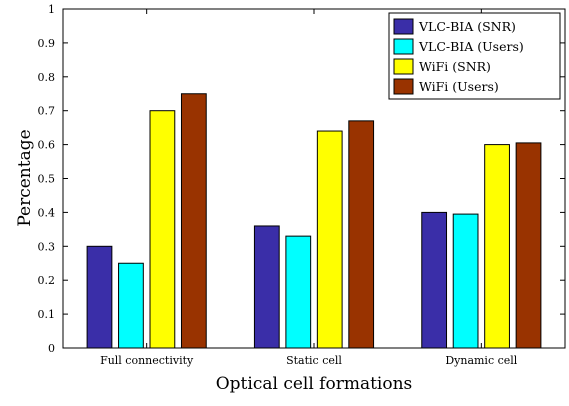  I want to click on y-tick-label: 0.6, so click(47, 145).